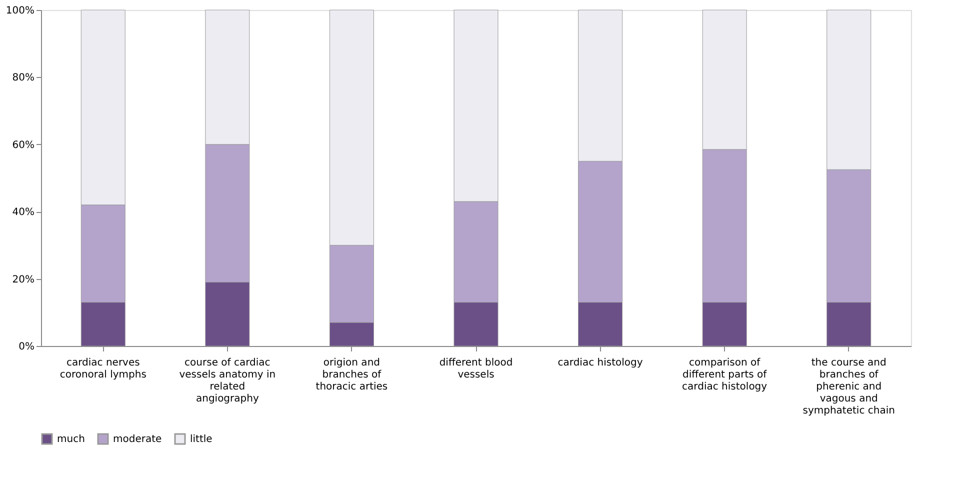  What do you see at coordinates (103, 369) in the screenshot?
I see `x-tick-label: cardiac nerves coronoral lymphs` at bounding box center [103, 369].